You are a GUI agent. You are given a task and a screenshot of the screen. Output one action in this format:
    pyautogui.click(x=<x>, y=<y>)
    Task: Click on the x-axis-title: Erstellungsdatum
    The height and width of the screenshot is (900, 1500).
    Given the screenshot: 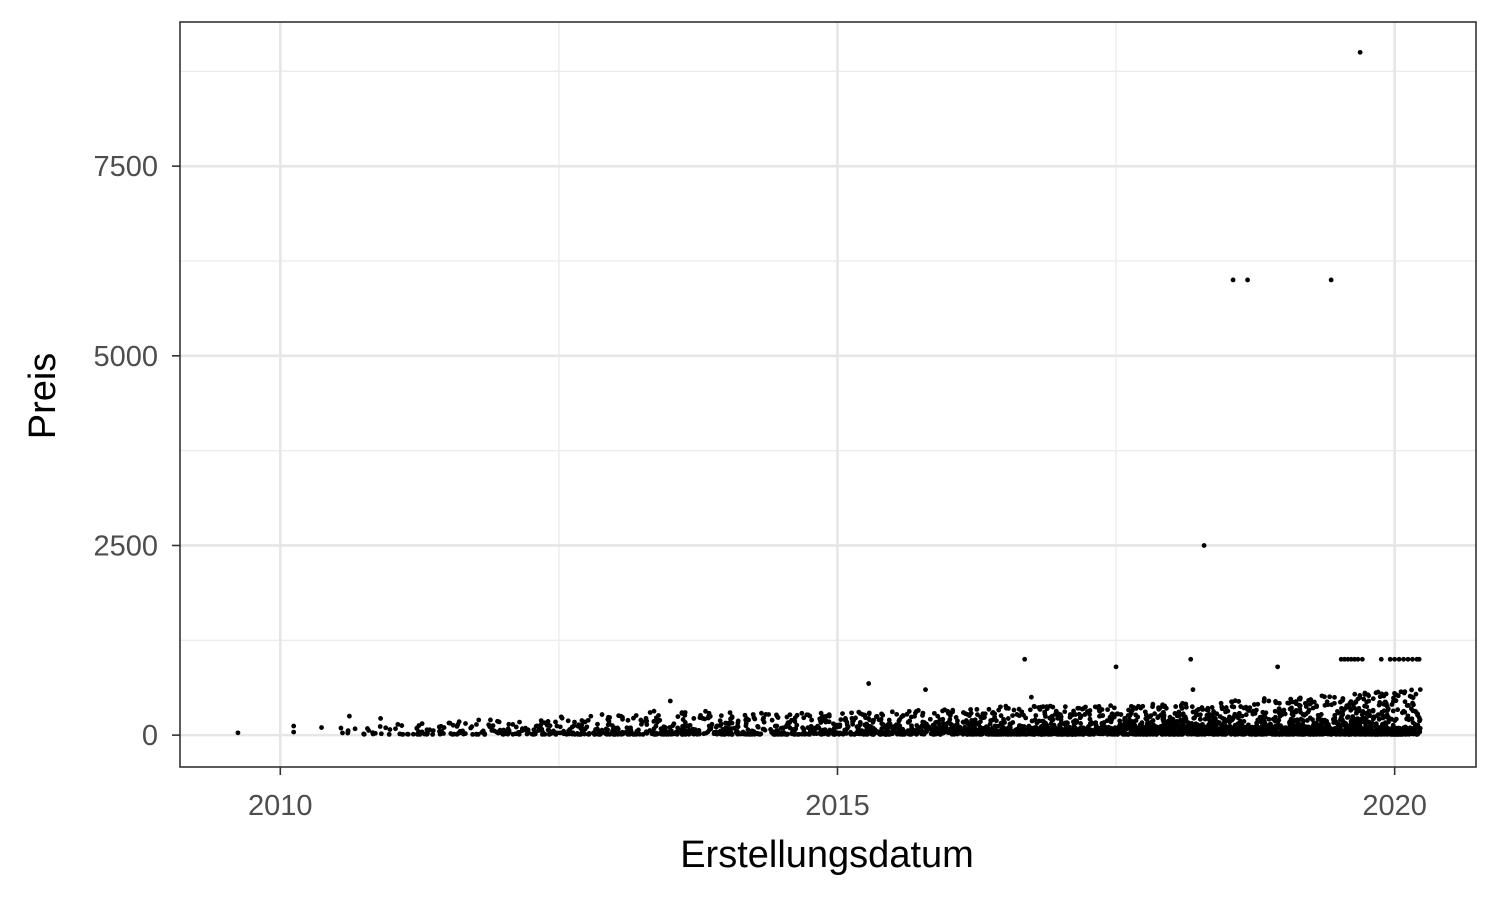 What is the action you would take?
    pyautogui.click(x=827, y=855)
    